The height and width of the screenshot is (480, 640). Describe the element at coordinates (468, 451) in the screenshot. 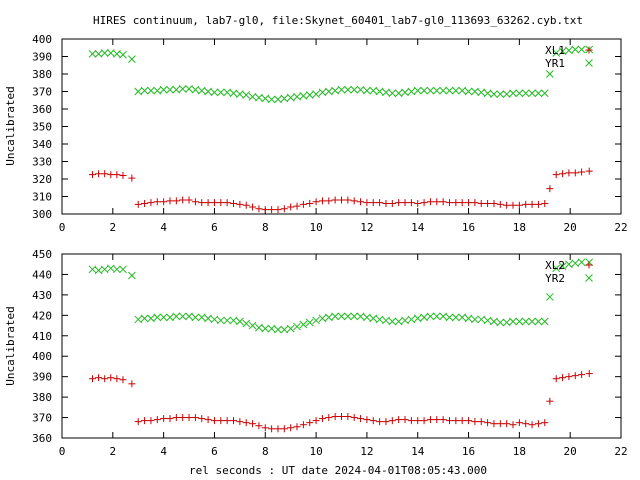

I see `x-tick-label: 16` at that location.